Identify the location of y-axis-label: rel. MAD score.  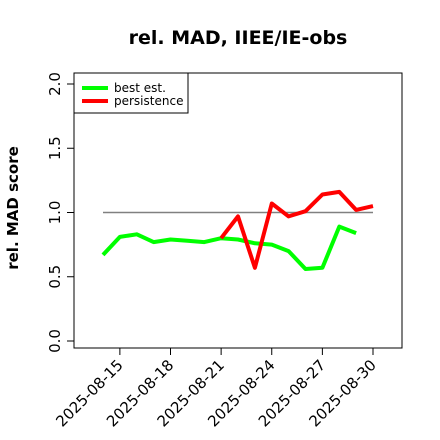
(13, 208).